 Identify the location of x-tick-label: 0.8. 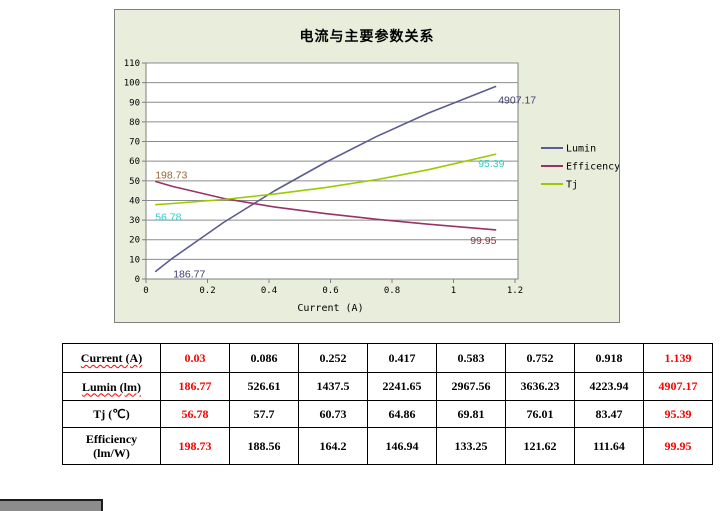
(392, 291).